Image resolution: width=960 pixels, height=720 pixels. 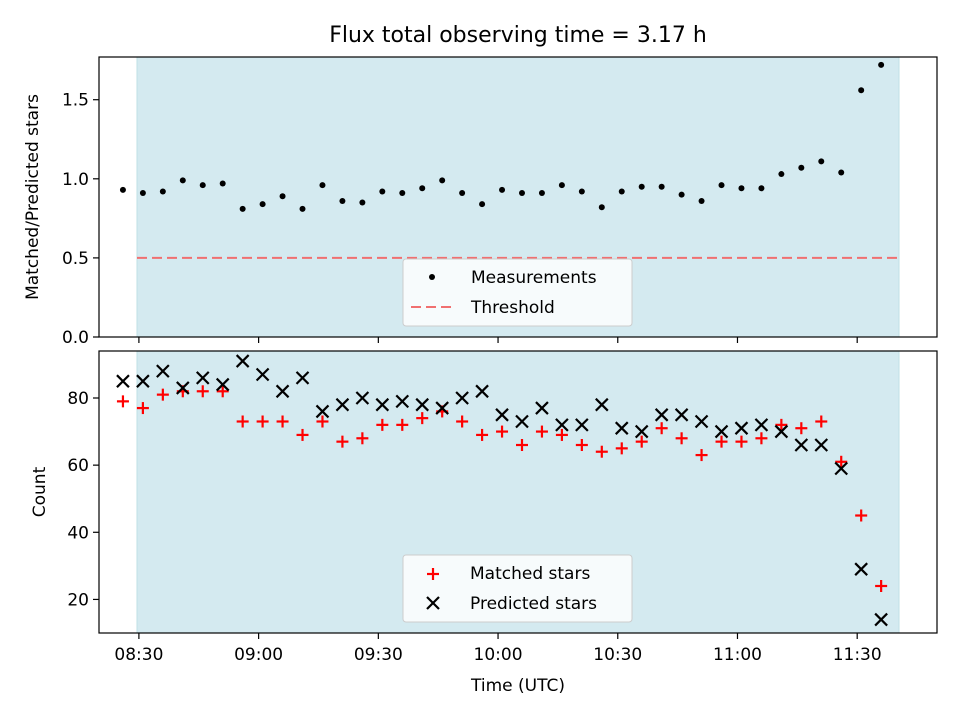 I want to click on legend-threshold-label: Threshold, so click(x=512, y=308).